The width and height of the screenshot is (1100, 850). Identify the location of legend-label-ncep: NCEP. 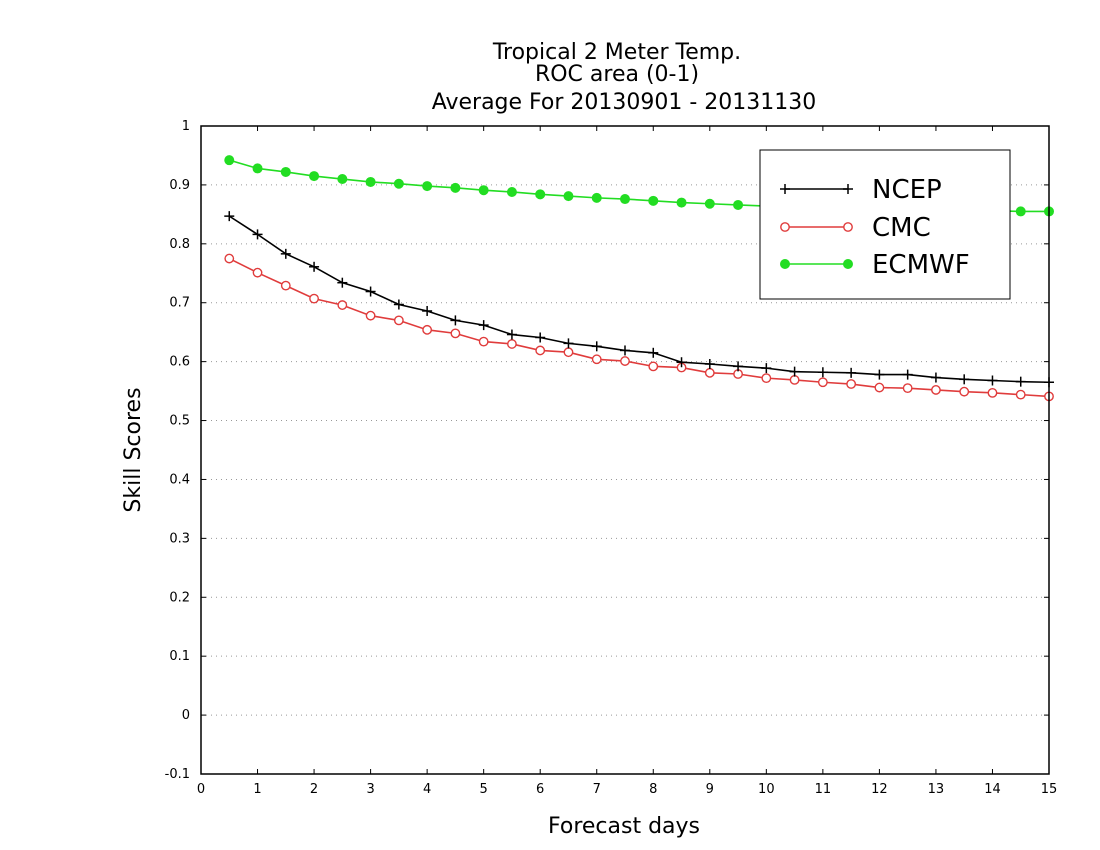
(907, 190).